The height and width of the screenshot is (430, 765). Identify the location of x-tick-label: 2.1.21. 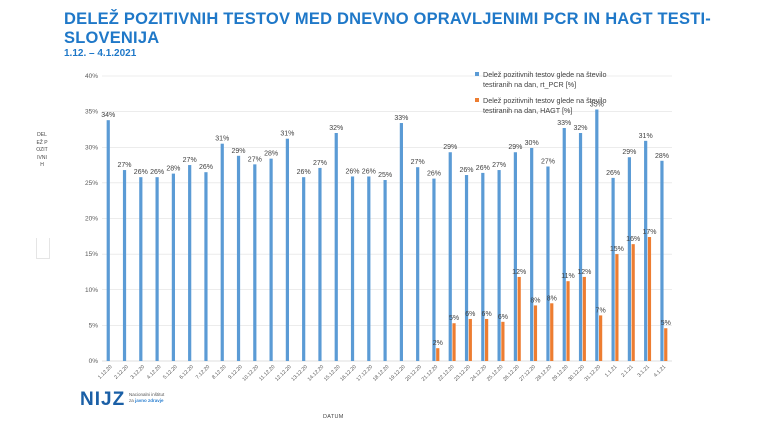
(627, 371).